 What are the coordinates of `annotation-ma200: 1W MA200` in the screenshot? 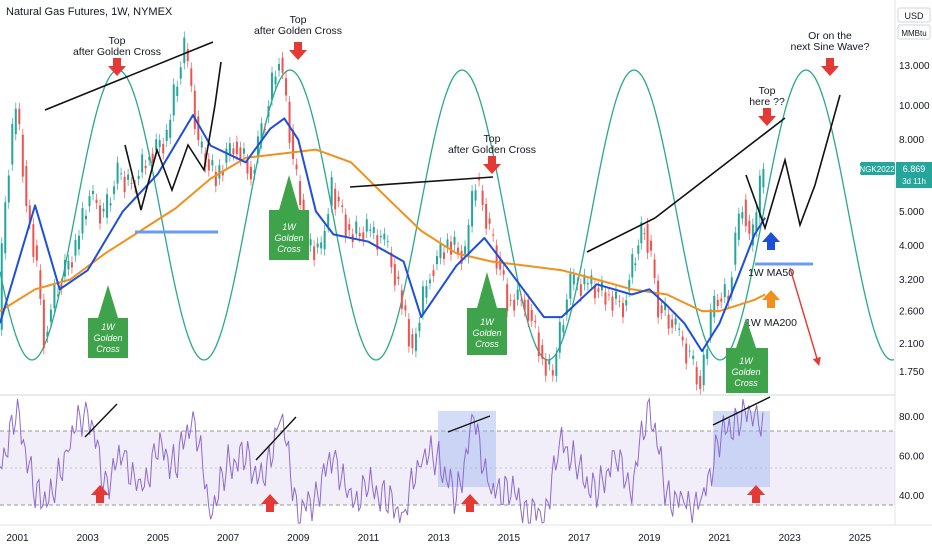 It's located at (771, 323).